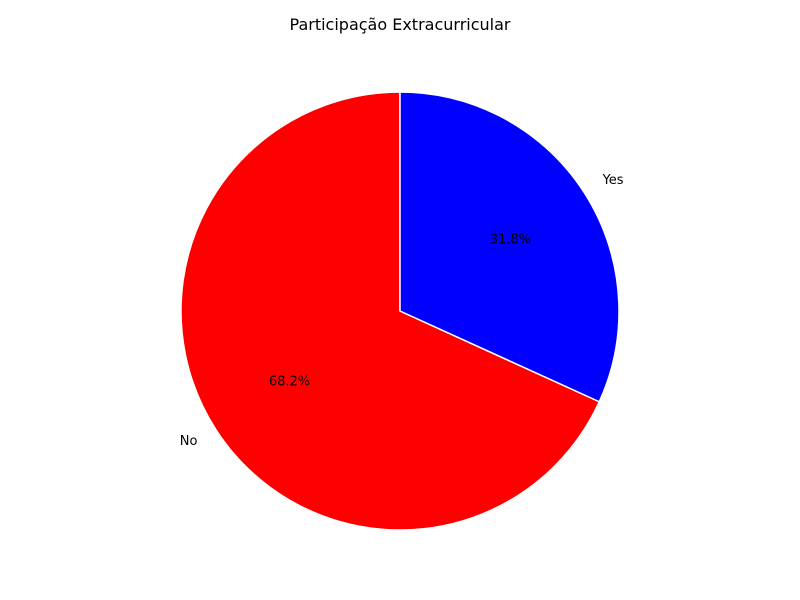  Describe the element at coordinates (613, 180) in the screenshot. I see `slice-label-yes: Yes` at that location.